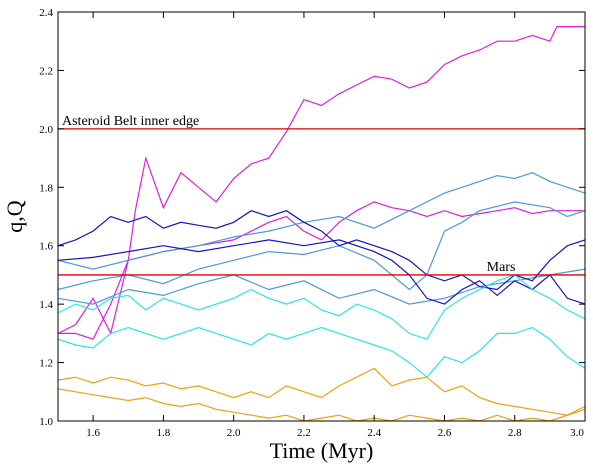 This screenshot has height=465, width=593. What do you see at coordinates (445, 433) in the screenshot?
I see `x-tick-label: 2.6` at bounding box center [445, 433].